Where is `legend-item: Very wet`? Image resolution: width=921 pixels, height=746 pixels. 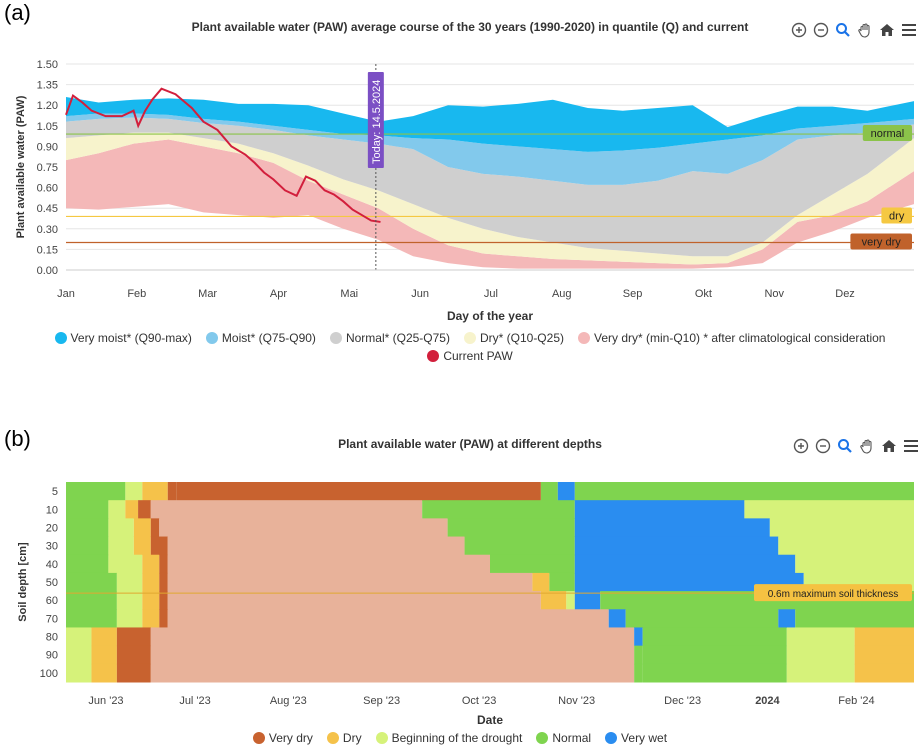 legend-item: Very wet is located at coordinates (636, 738).